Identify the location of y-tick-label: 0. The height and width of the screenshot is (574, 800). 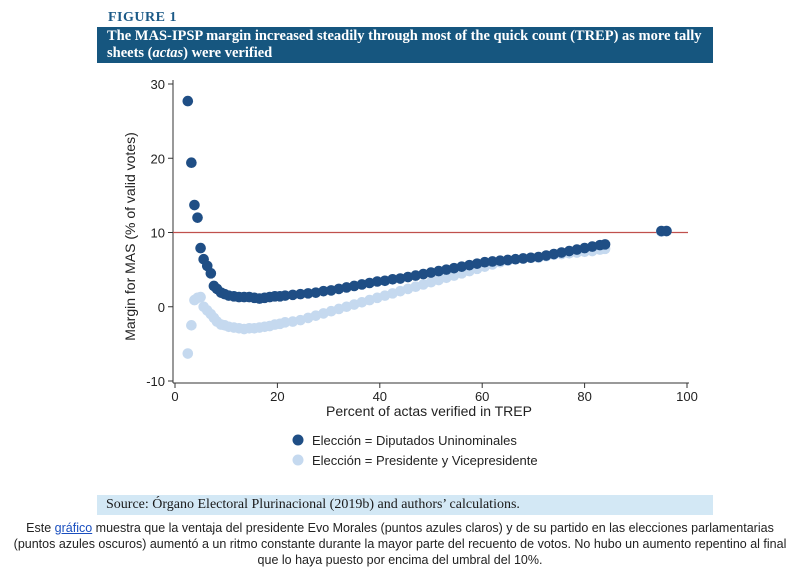
(161, 307).